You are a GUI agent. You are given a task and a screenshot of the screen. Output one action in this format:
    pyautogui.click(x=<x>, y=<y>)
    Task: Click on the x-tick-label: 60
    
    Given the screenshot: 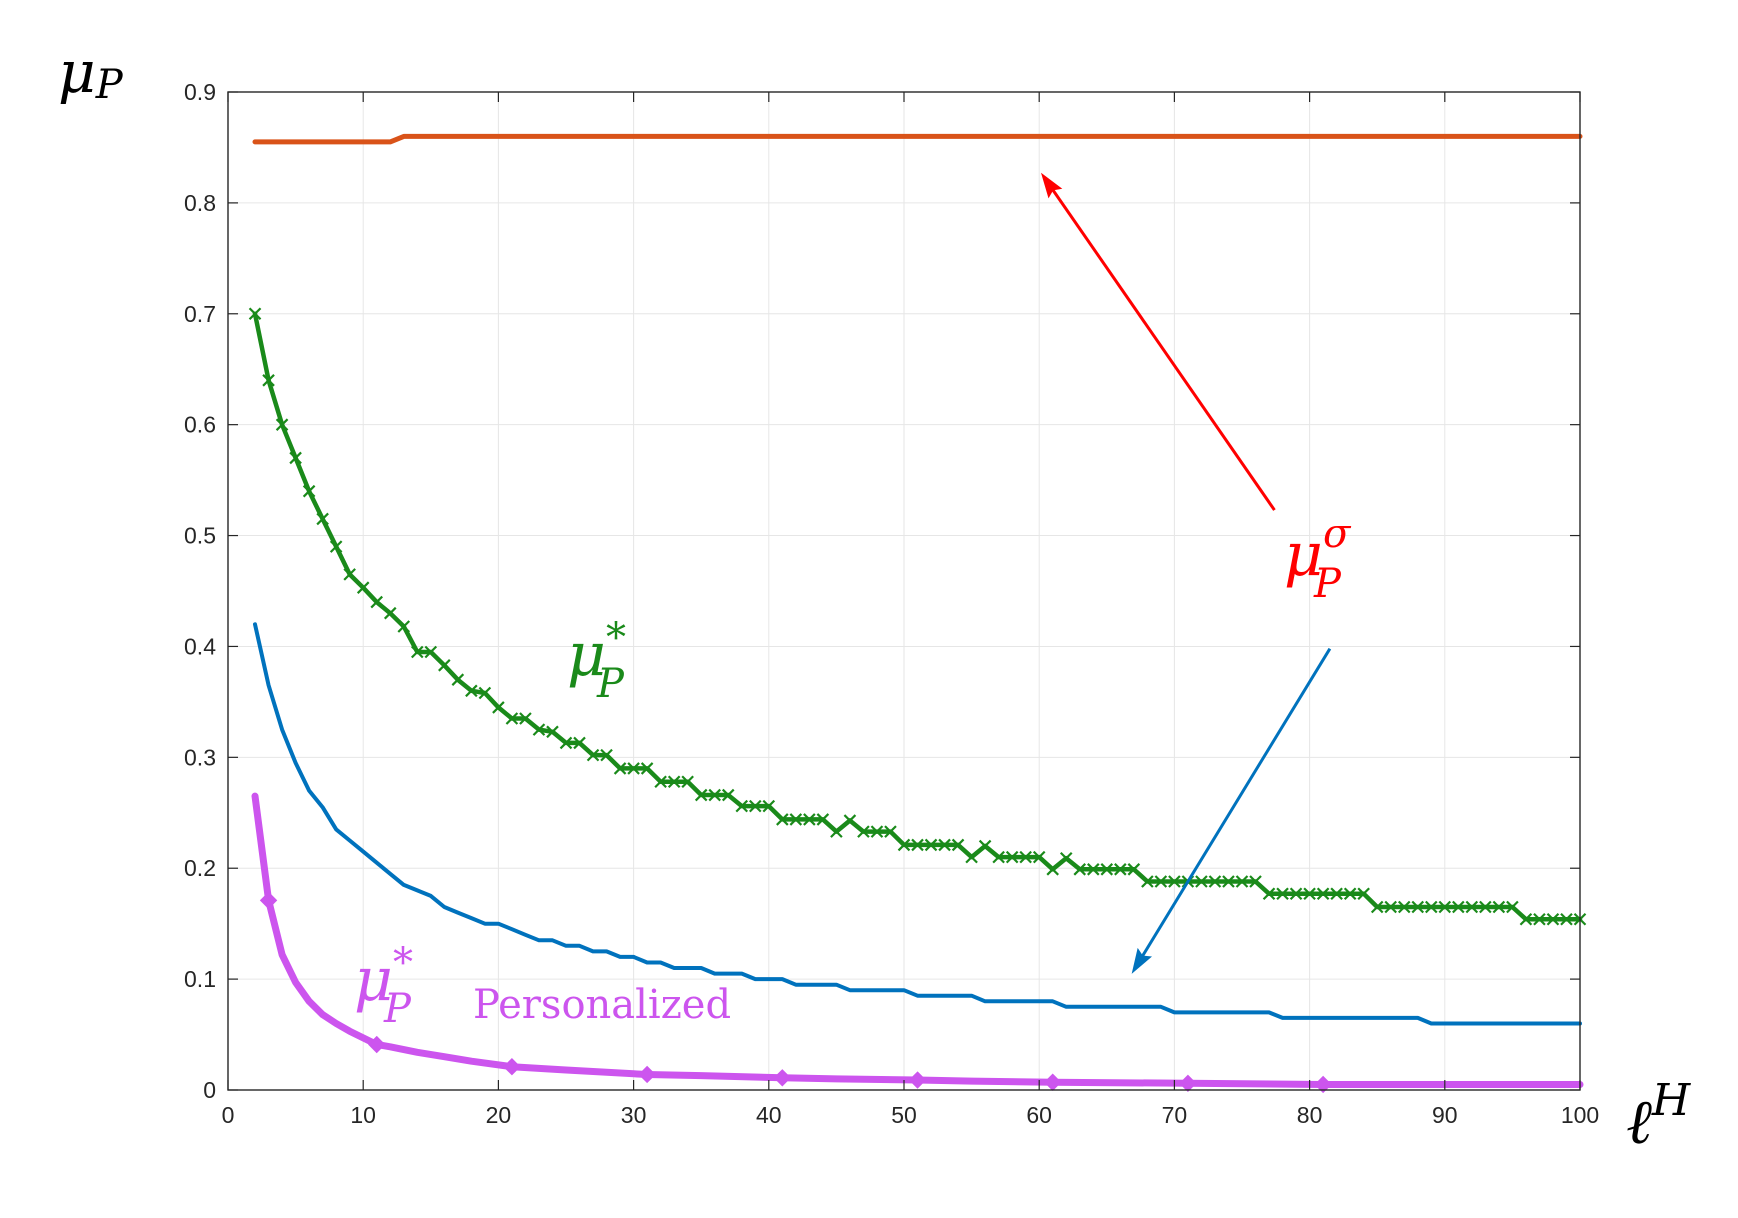 What is the action you would take?
    pyautogui.click(x=1039, y=1115)
    